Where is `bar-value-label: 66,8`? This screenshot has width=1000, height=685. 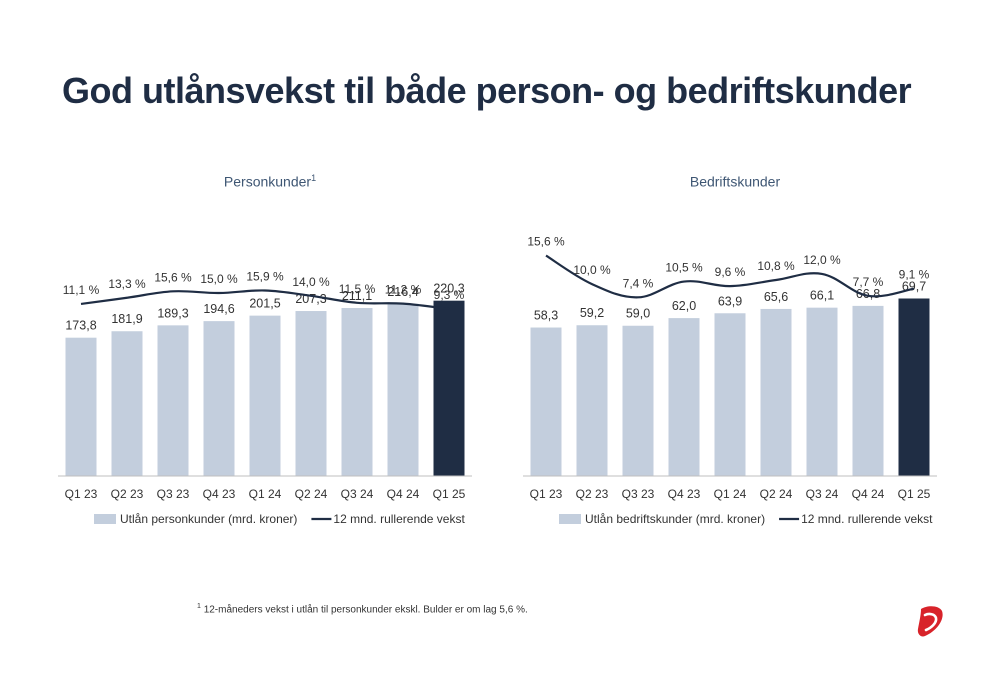 bar-value-label: 66,8 is located at coordinates (868, 294).